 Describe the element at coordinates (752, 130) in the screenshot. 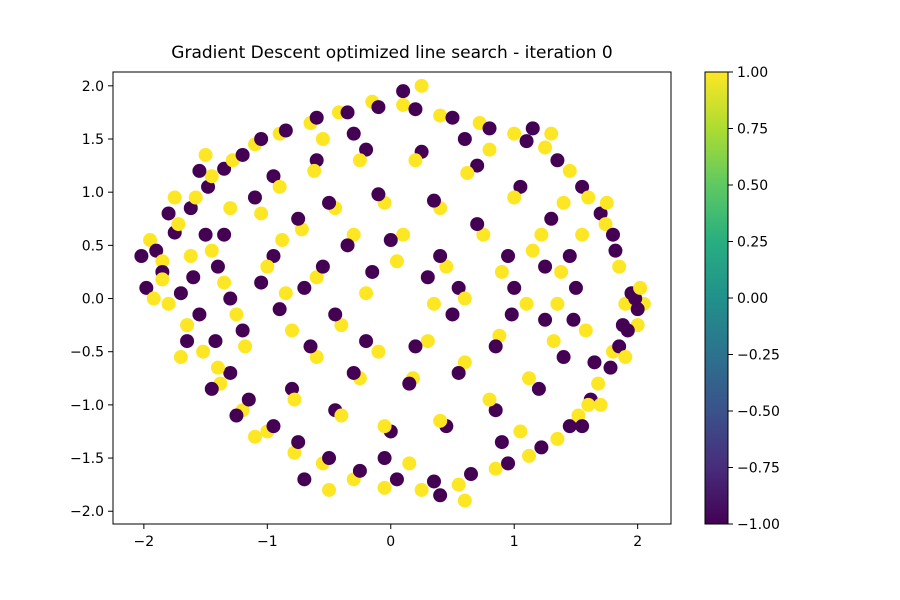

I see `colorbar-tick-label: 0.75` at that location.